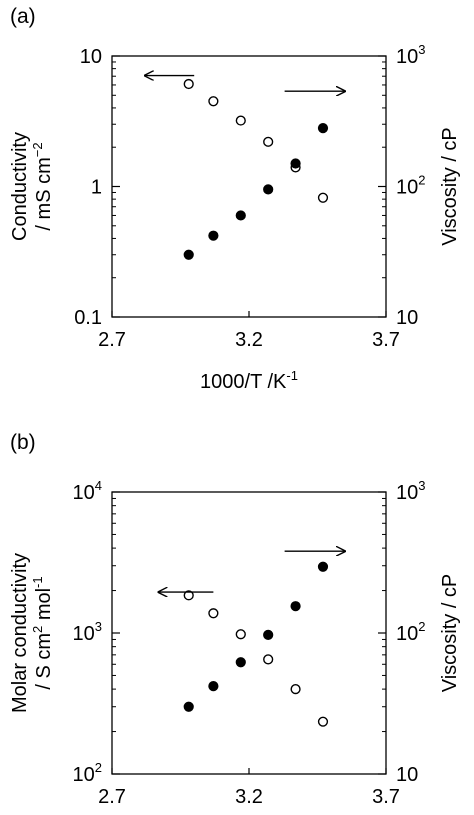 This screenshot has width=474, height=815. What do you see at coordinates (87, 491) in the screenshot?
I see `y-tick-label: 10⁴` at bounding box center [87, 491].